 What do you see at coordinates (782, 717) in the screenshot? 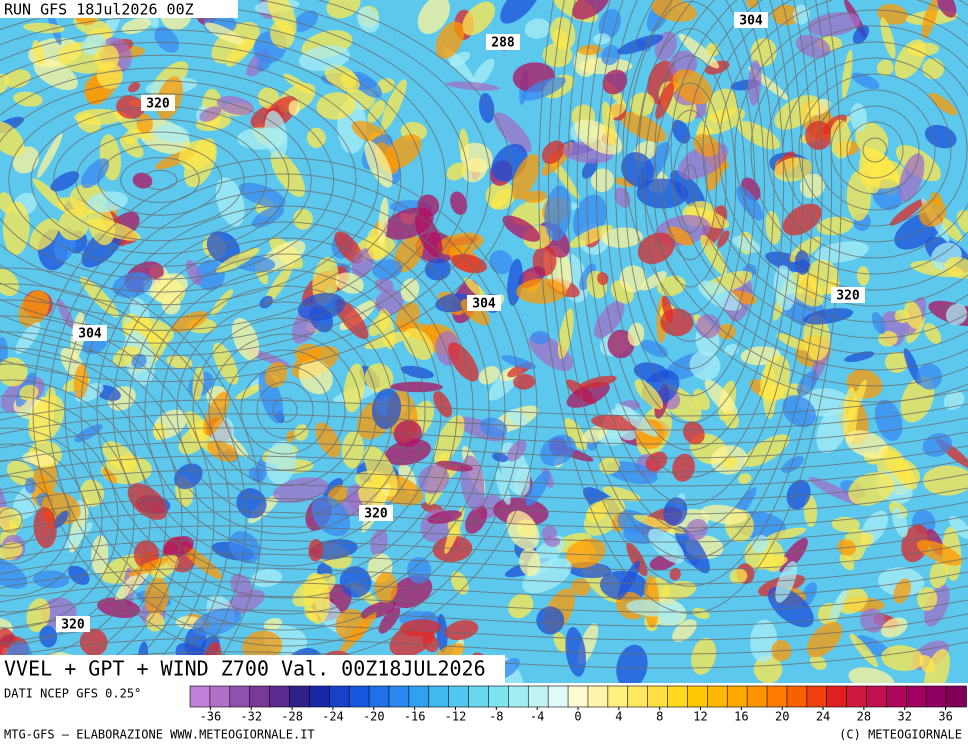
I see `colorbar-tick-label: 20` at bounding box center [782, 717].